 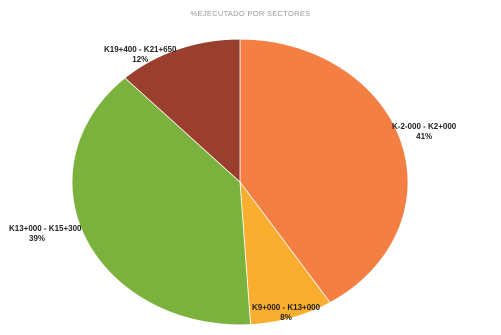 What do you see at coordinates (250, 13) in the screenshot?
I see `chart-title: %EJECUTADO POR SECTORES` at bounding box center [250, 13].